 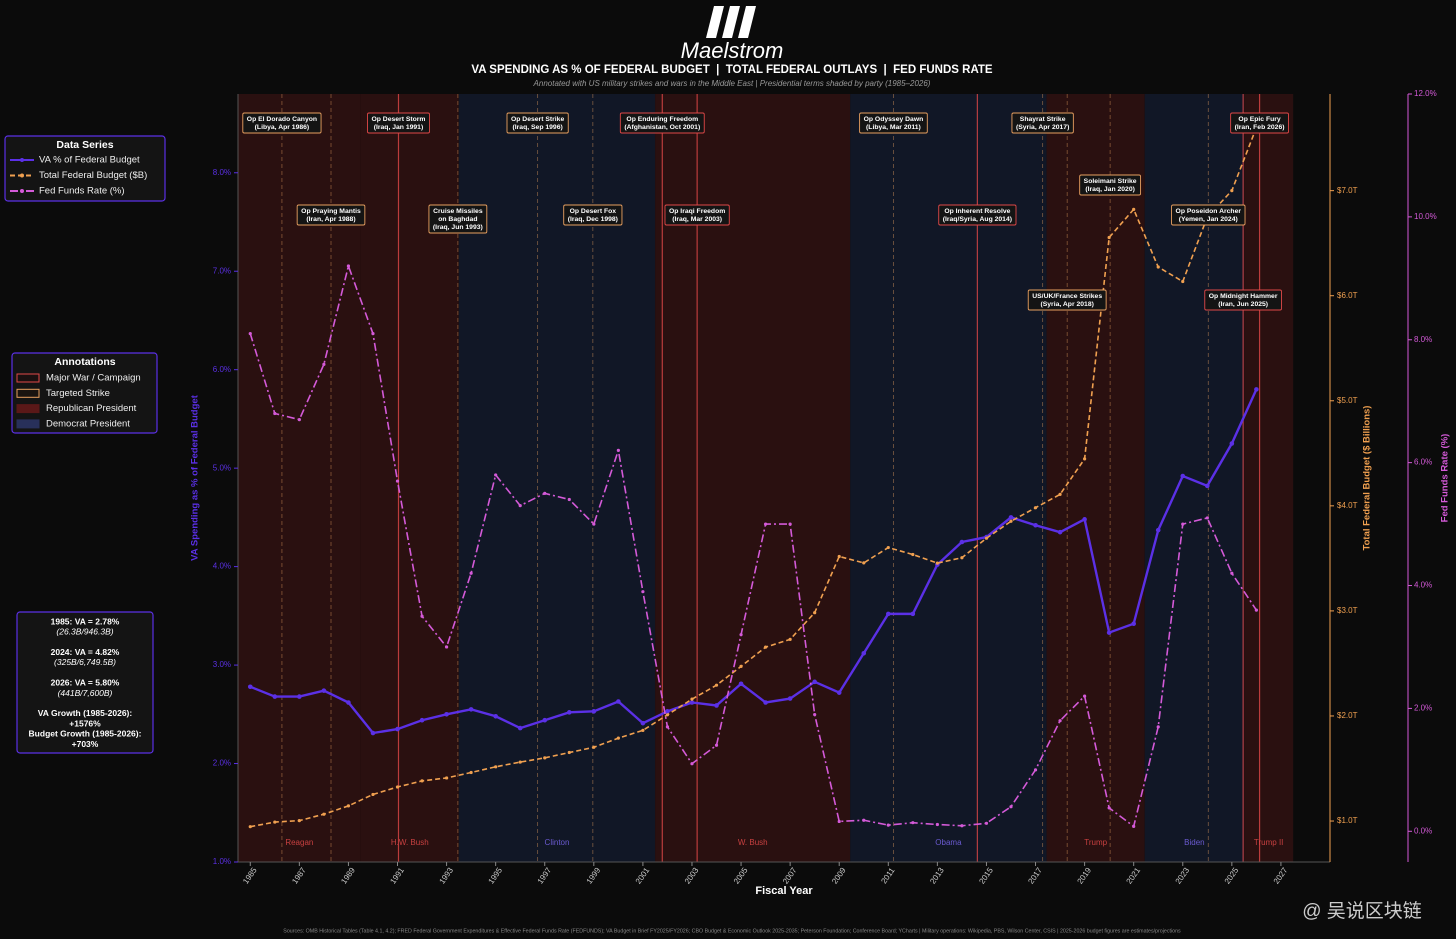 I want to click on y-tick-label: 4.0%, so click(x=222, y=566).